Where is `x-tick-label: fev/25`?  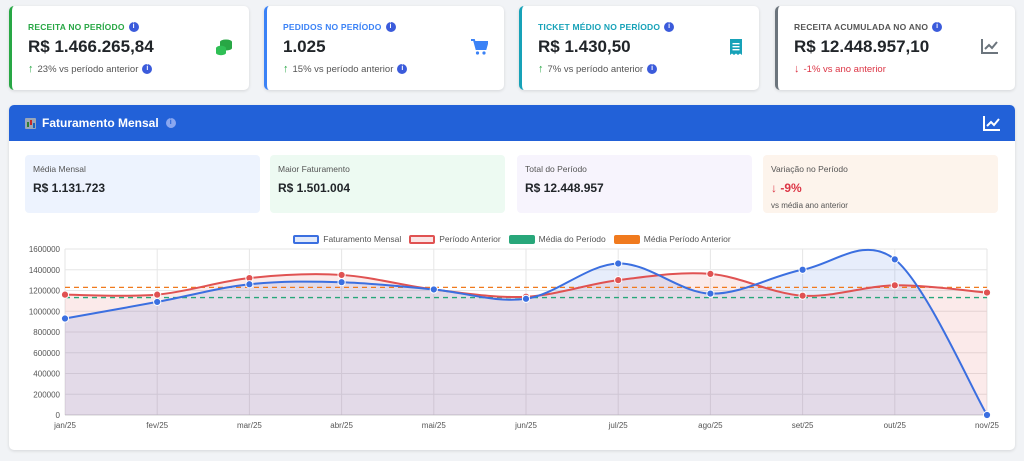 x-tick-label: fev/25 is located at coordinates (157, 425).